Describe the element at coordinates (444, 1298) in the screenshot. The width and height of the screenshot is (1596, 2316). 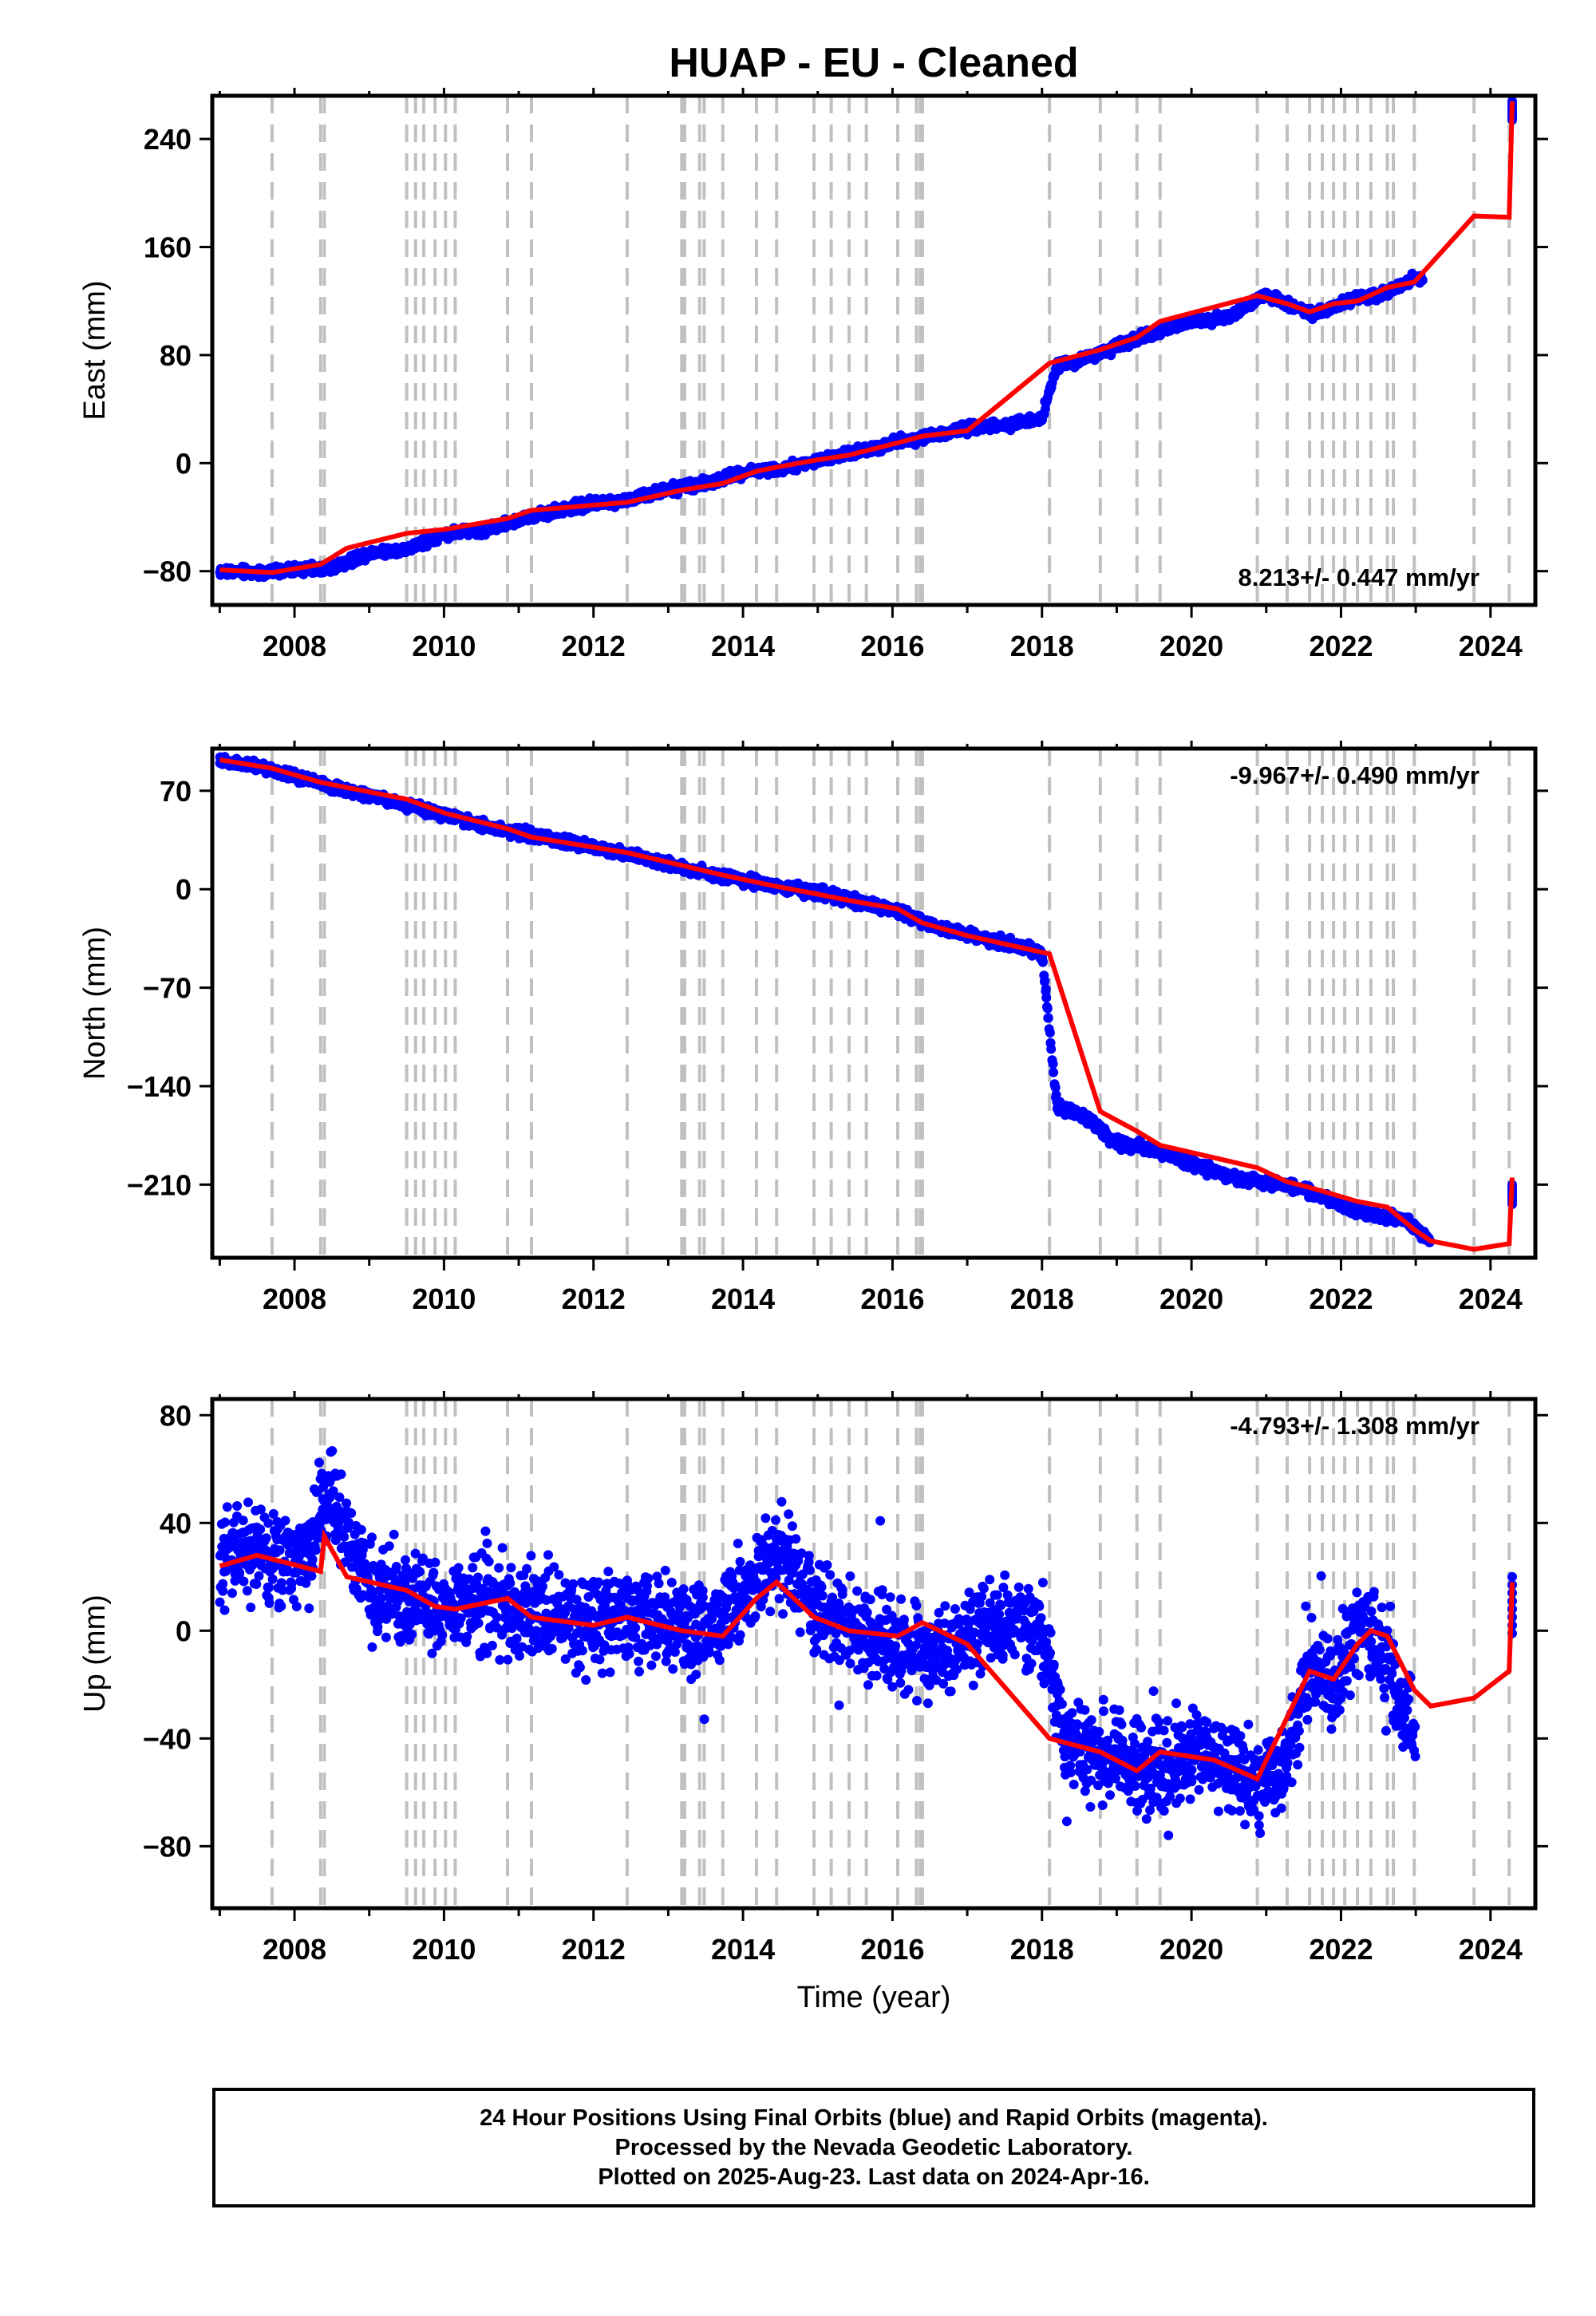
I see `x-tick-label: 2010` at that location.